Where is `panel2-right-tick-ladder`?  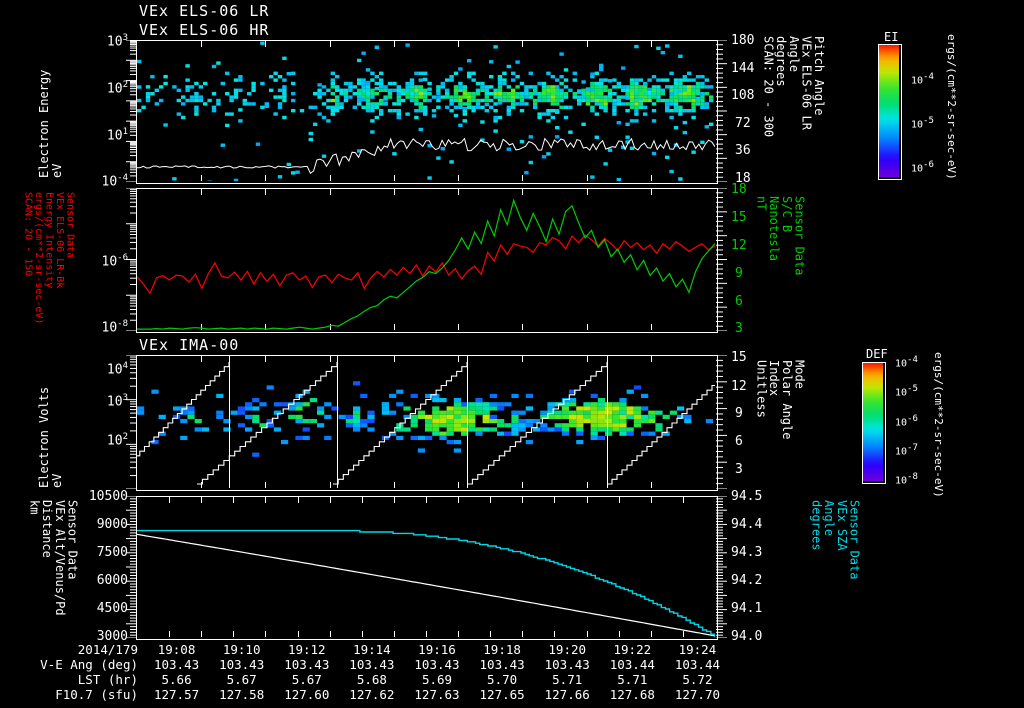 panel2-right-tick-ladder is located at coordinates (721, 259).